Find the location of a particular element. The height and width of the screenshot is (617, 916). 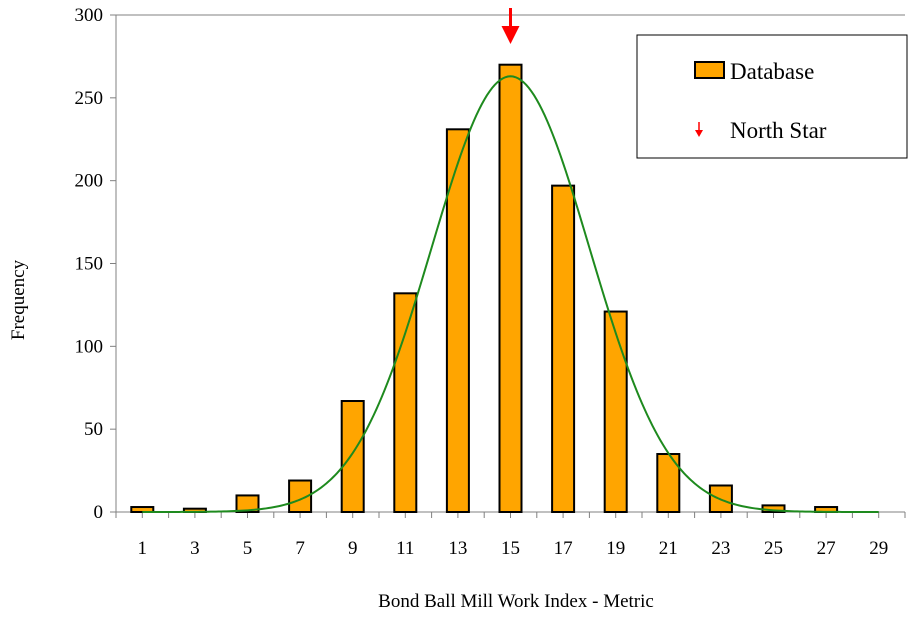

x-tick-label: 19 is located at coordinates (615, 548).